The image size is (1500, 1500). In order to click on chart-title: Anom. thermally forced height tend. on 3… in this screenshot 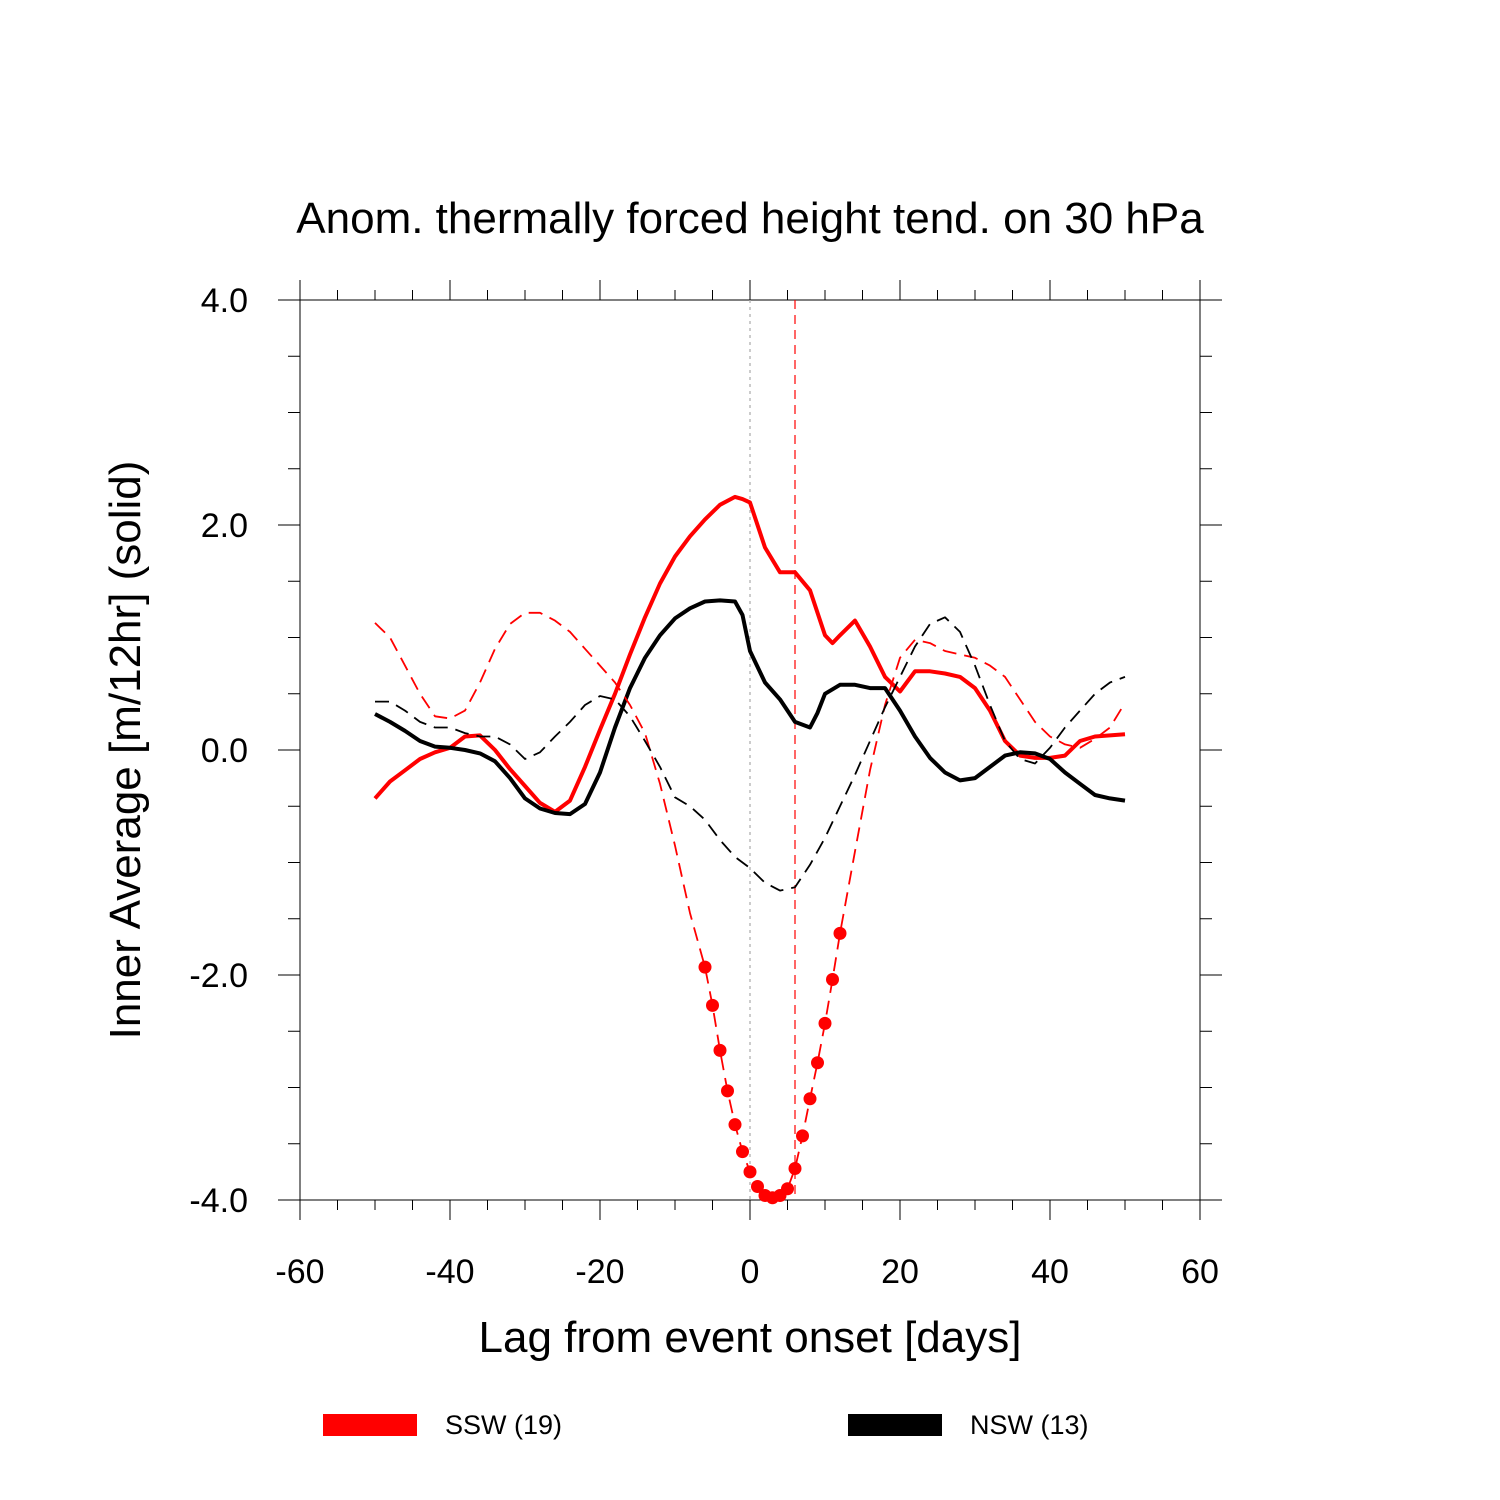, I will do `click(750, 218)`.